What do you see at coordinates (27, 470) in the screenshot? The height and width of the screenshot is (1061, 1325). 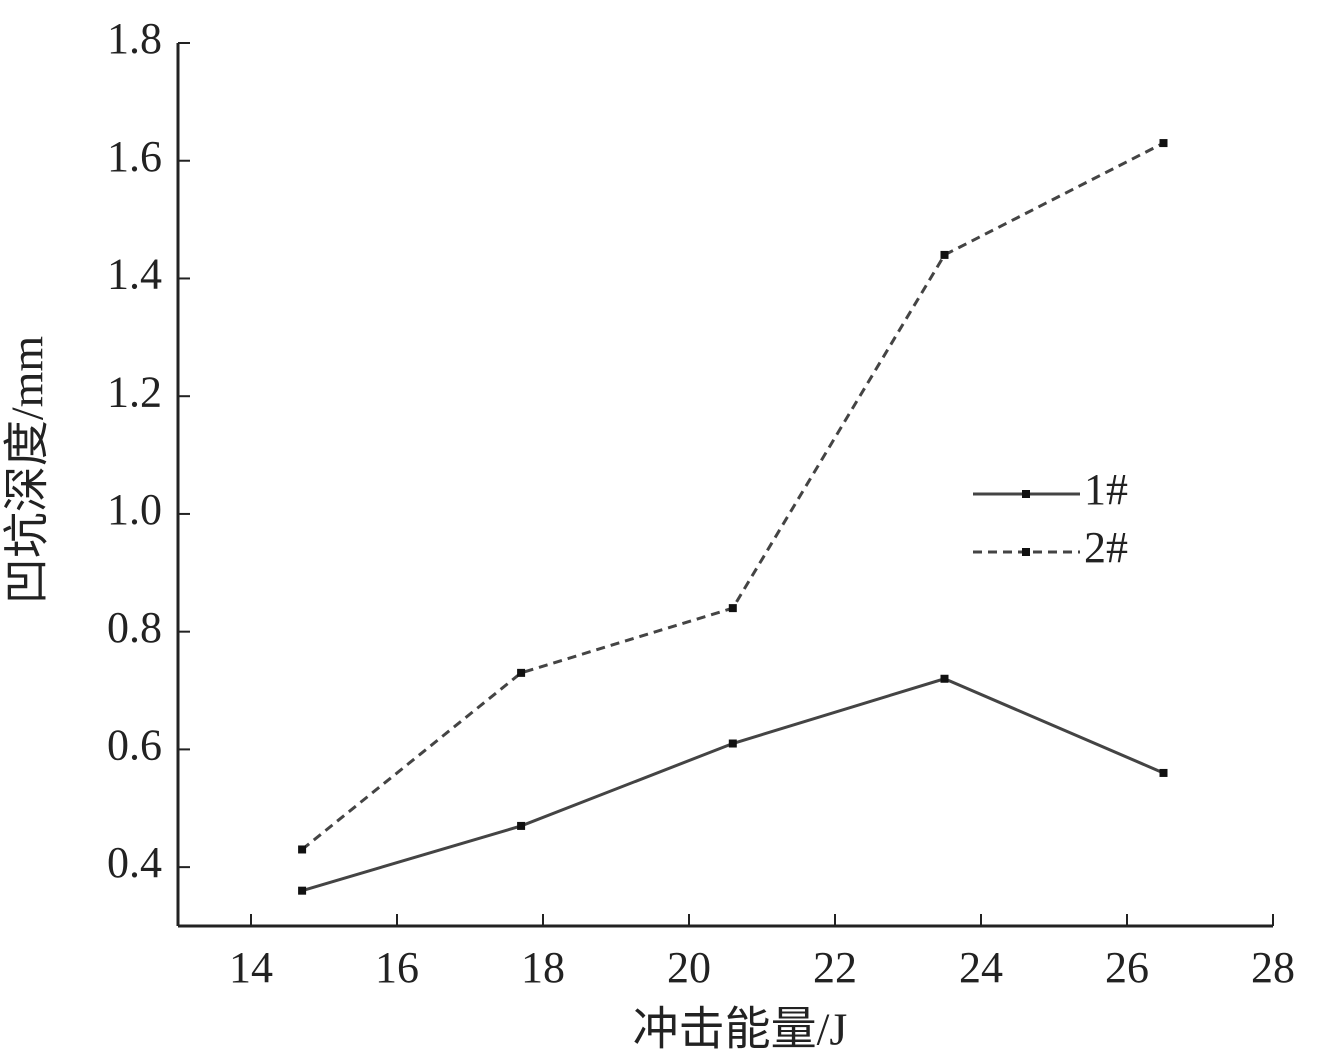 I see `y-axis-title: 凹坑深度/mm` at bounding box center [27, 470].